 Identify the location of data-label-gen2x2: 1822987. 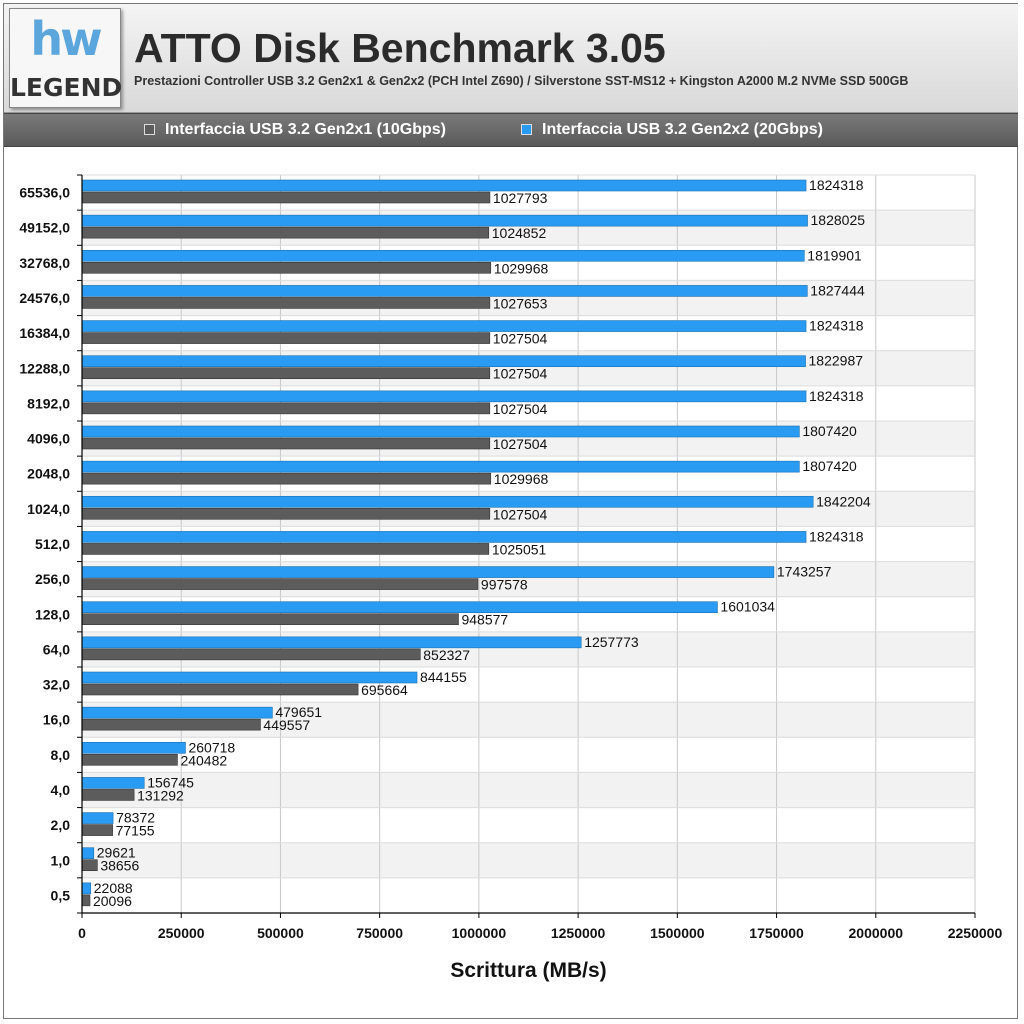
(836, 361).